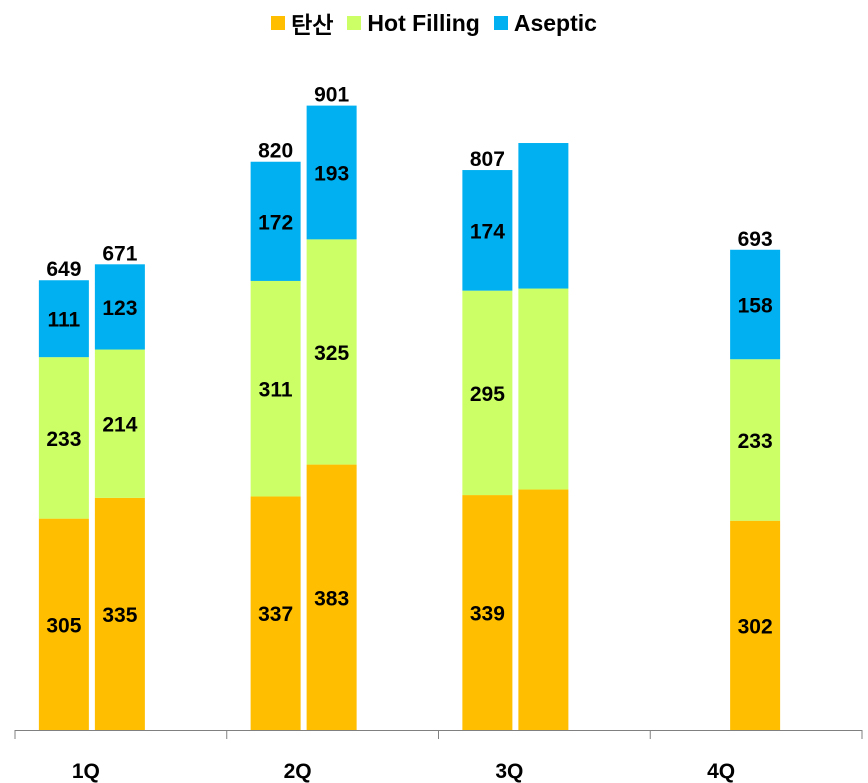  I want to click on data-label: 311, so click(276, 390).